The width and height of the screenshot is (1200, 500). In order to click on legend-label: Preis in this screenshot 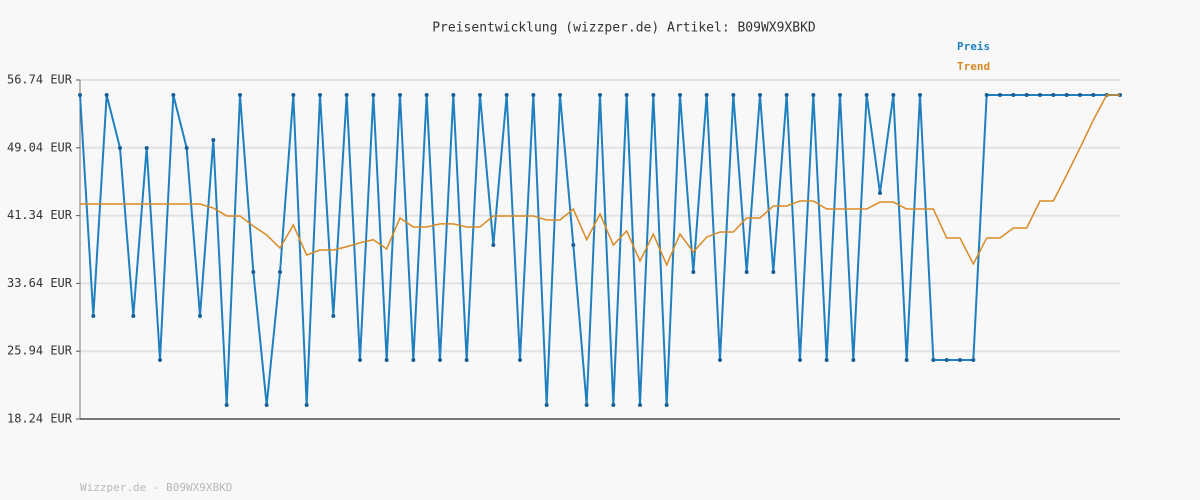, I will do `click(973, 46)`.